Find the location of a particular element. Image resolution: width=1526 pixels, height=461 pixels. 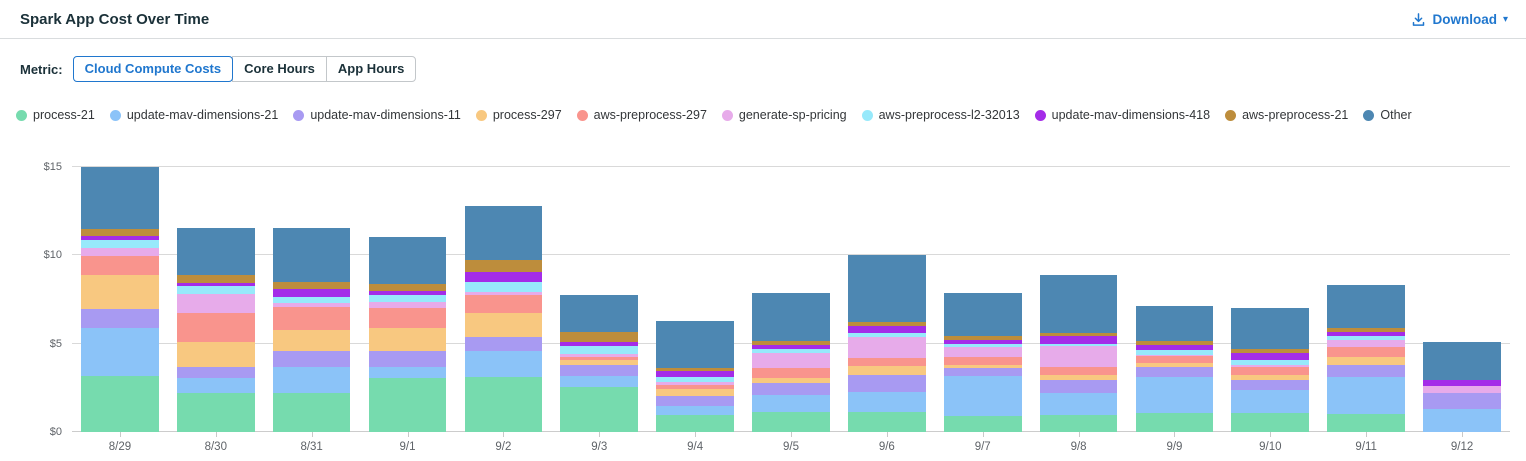

download-button: Download ▾ is located at coordinates (1459, 19).